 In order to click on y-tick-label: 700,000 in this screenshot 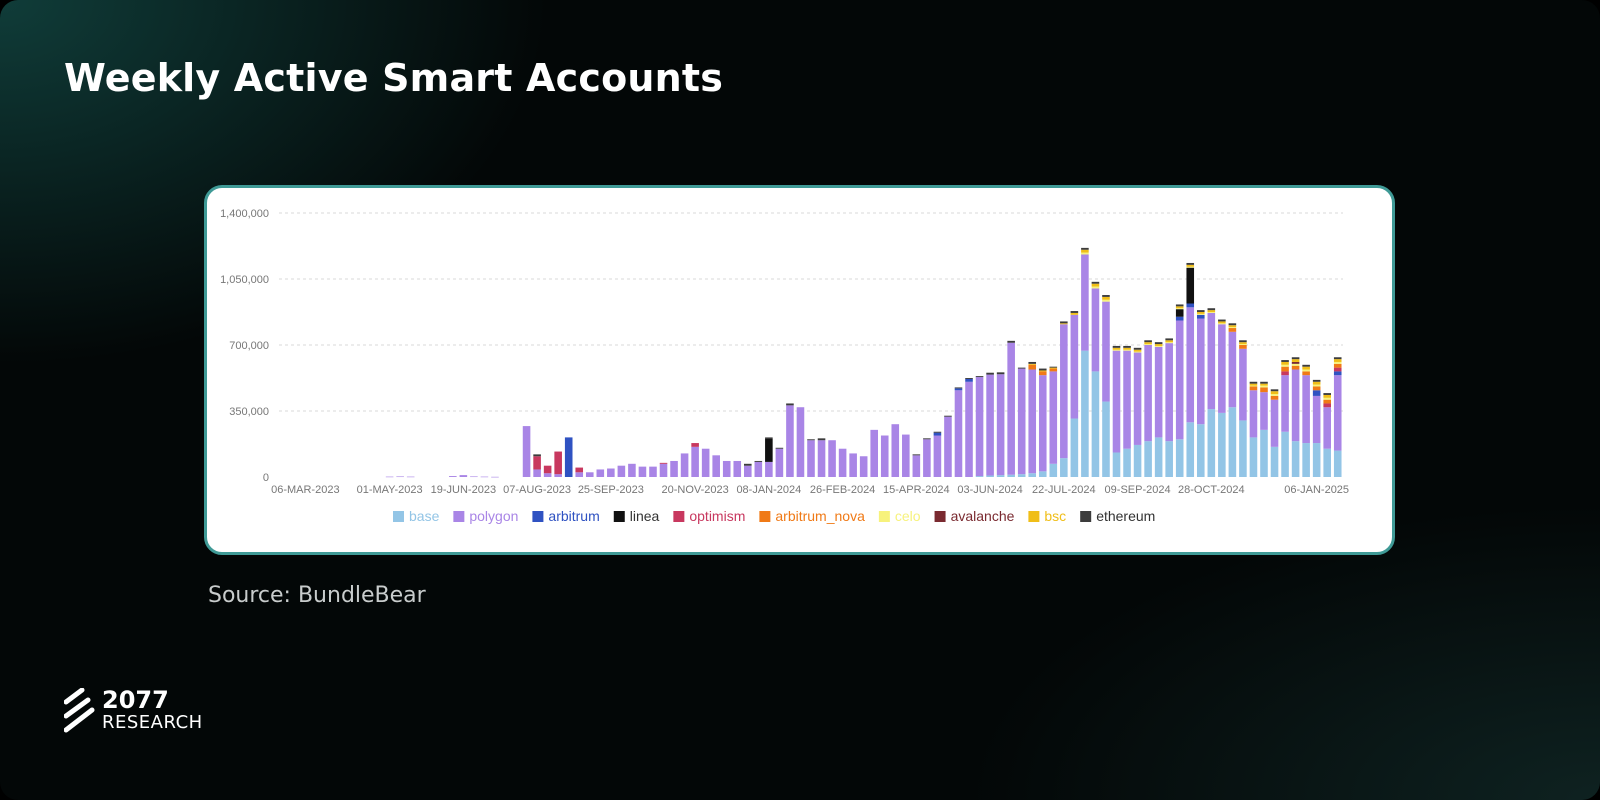, I will do `click(249, 346)`.